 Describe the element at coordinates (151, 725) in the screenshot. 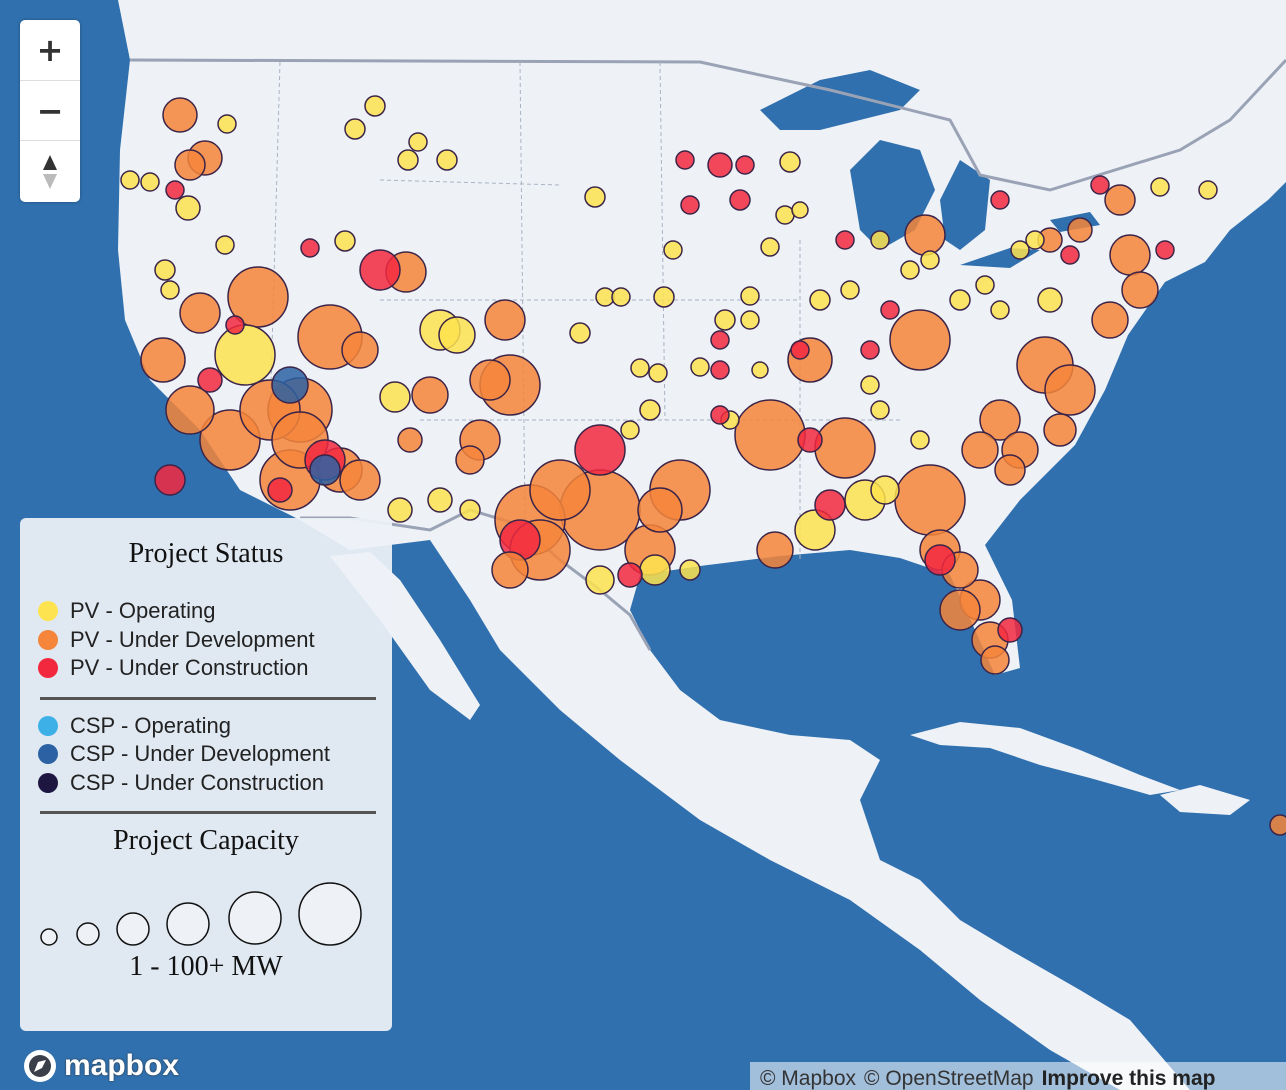

I see `legend-label: CSP - Operating` at that location.